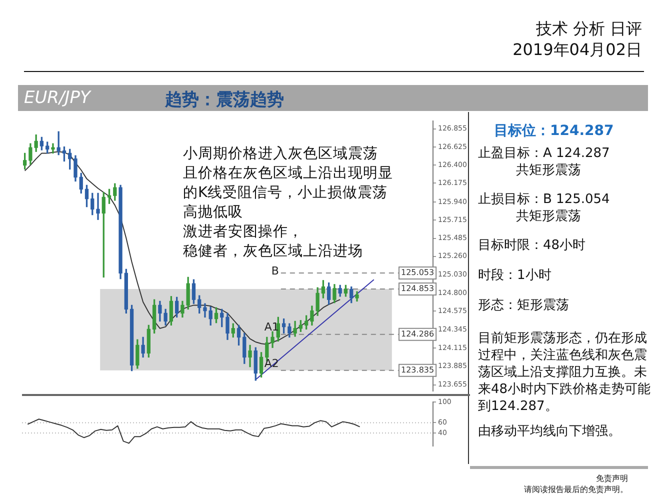  Describe the element at coordinates (280, 153) in the screenshot. I see `annotation: 小周期价格进入灰色区域震荡` at that location.